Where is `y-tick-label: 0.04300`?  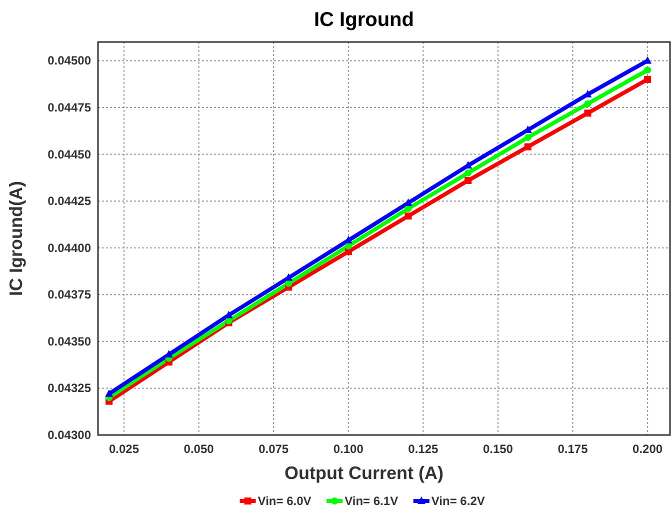 y-tick-label: 0.04300 is located at coordinates (70, 435).